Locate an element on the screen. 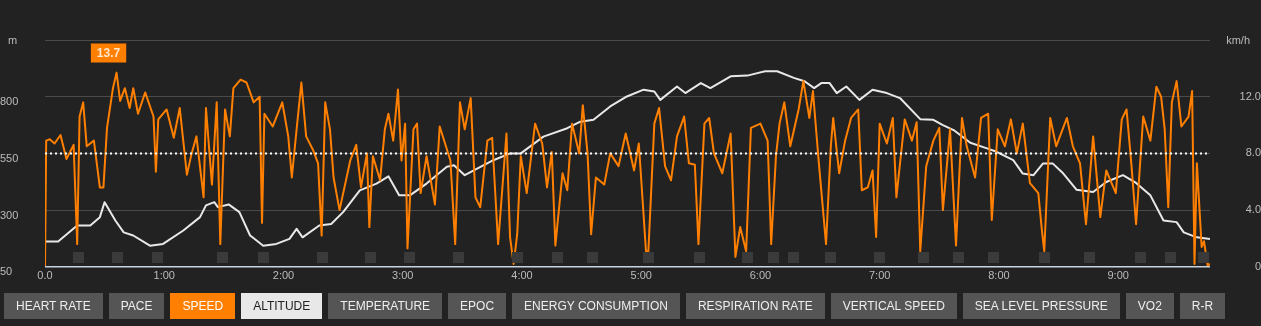  text: SEA LEVEL PRESSURE is located at coordinates (1041, 306).